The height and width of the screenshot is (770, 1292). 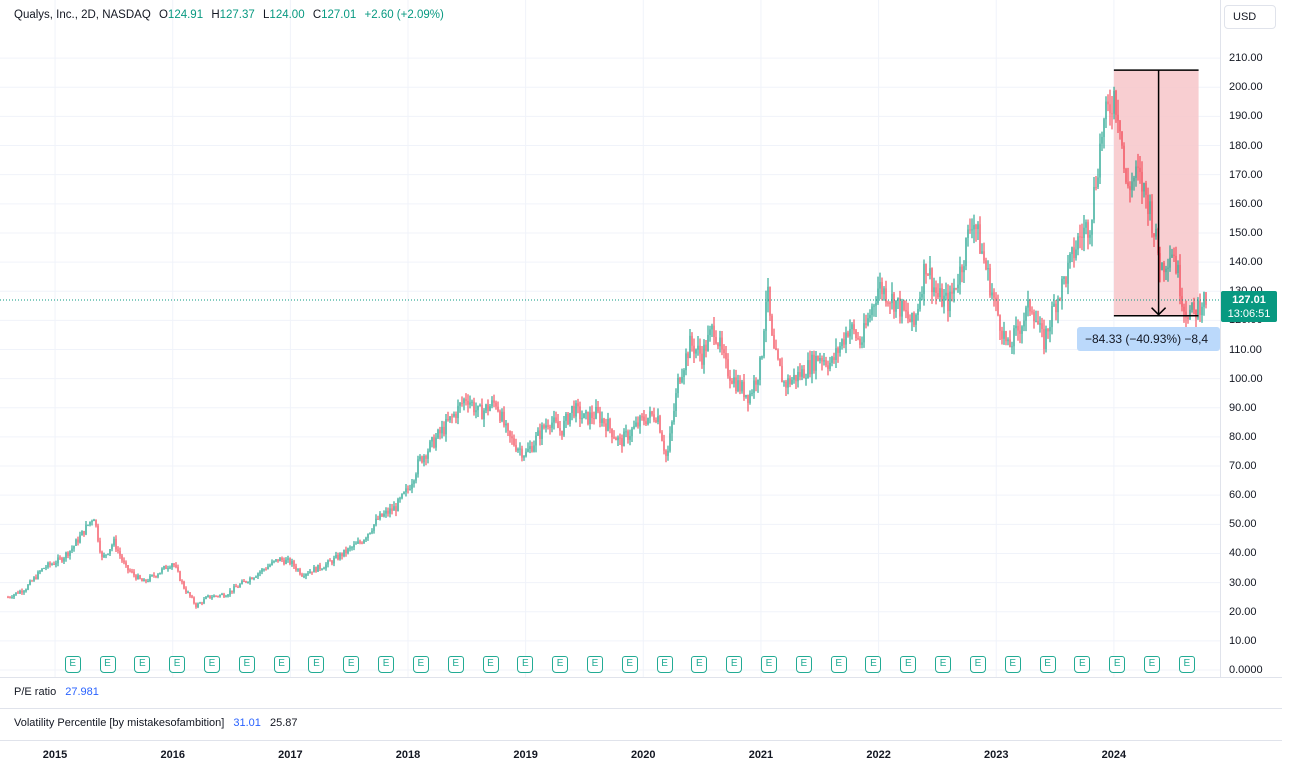 I want to click on measure-label: −84.33 (−40.93%) −8,4, so click(x=1148, y=339).